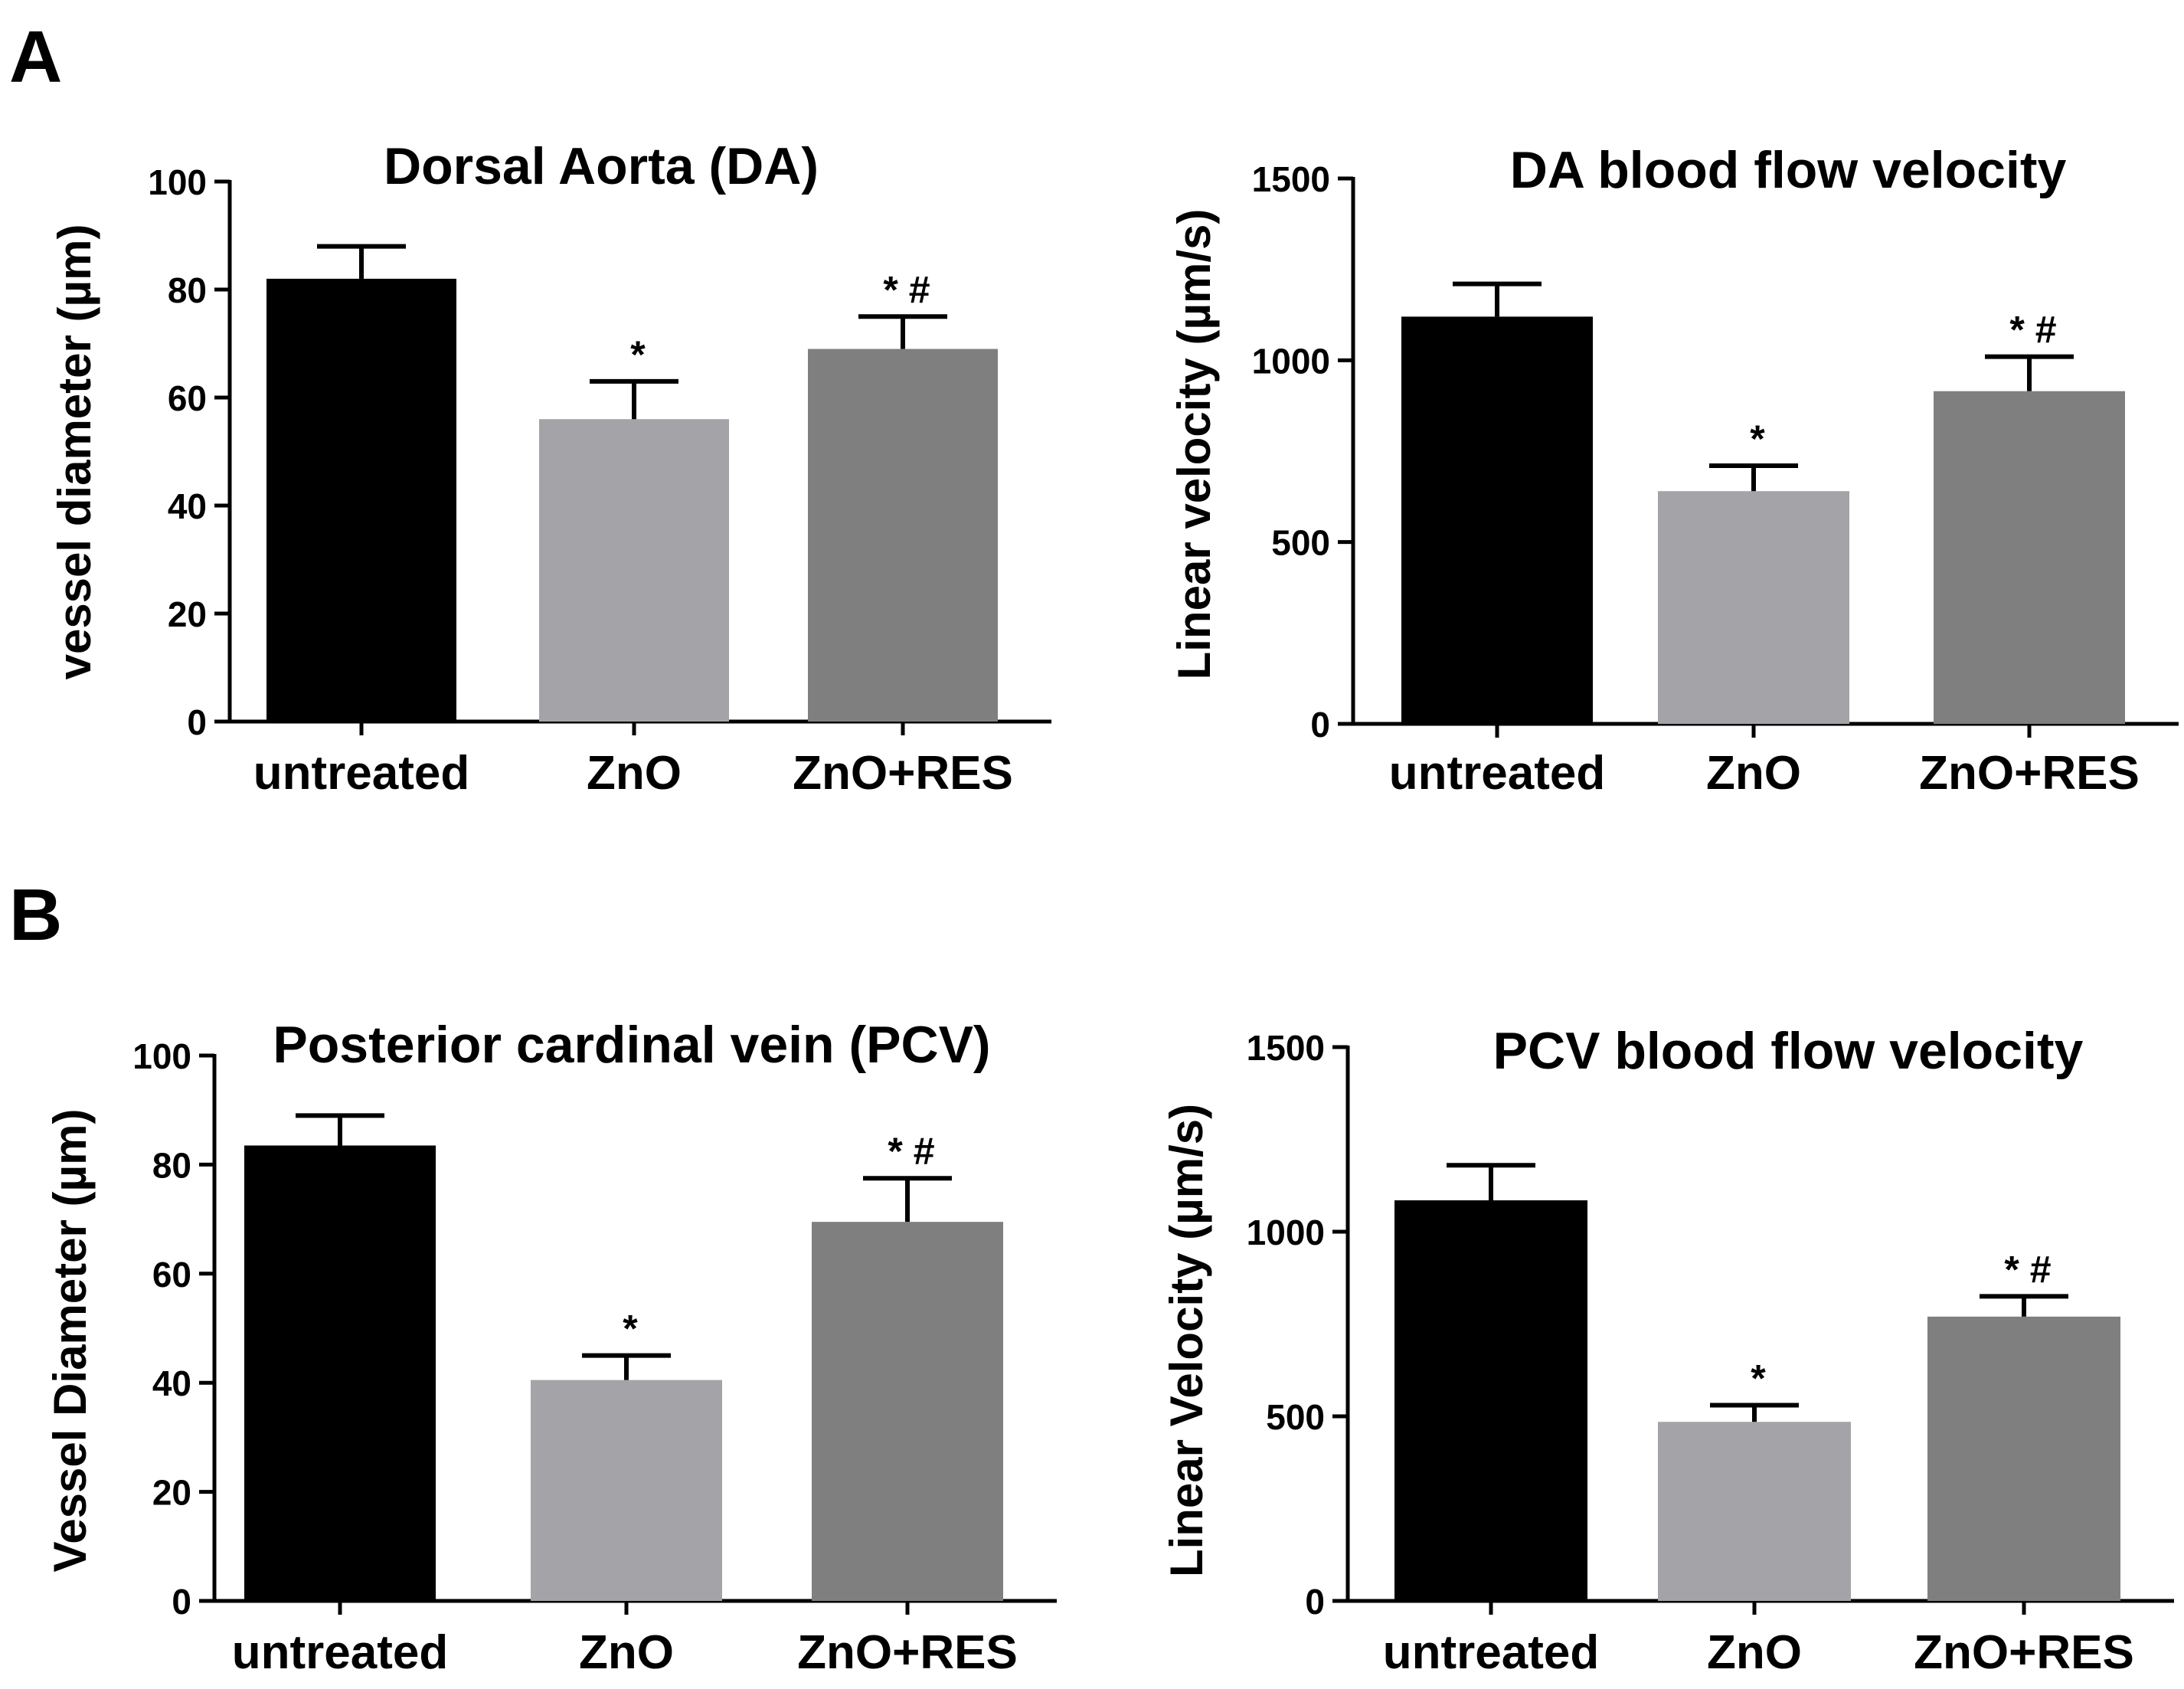  What do you see at coordinates (903, 773) in the screenshot?
I see `da-diameter-category-label-2: ZnO+RES` at bounding box center [903, 773].